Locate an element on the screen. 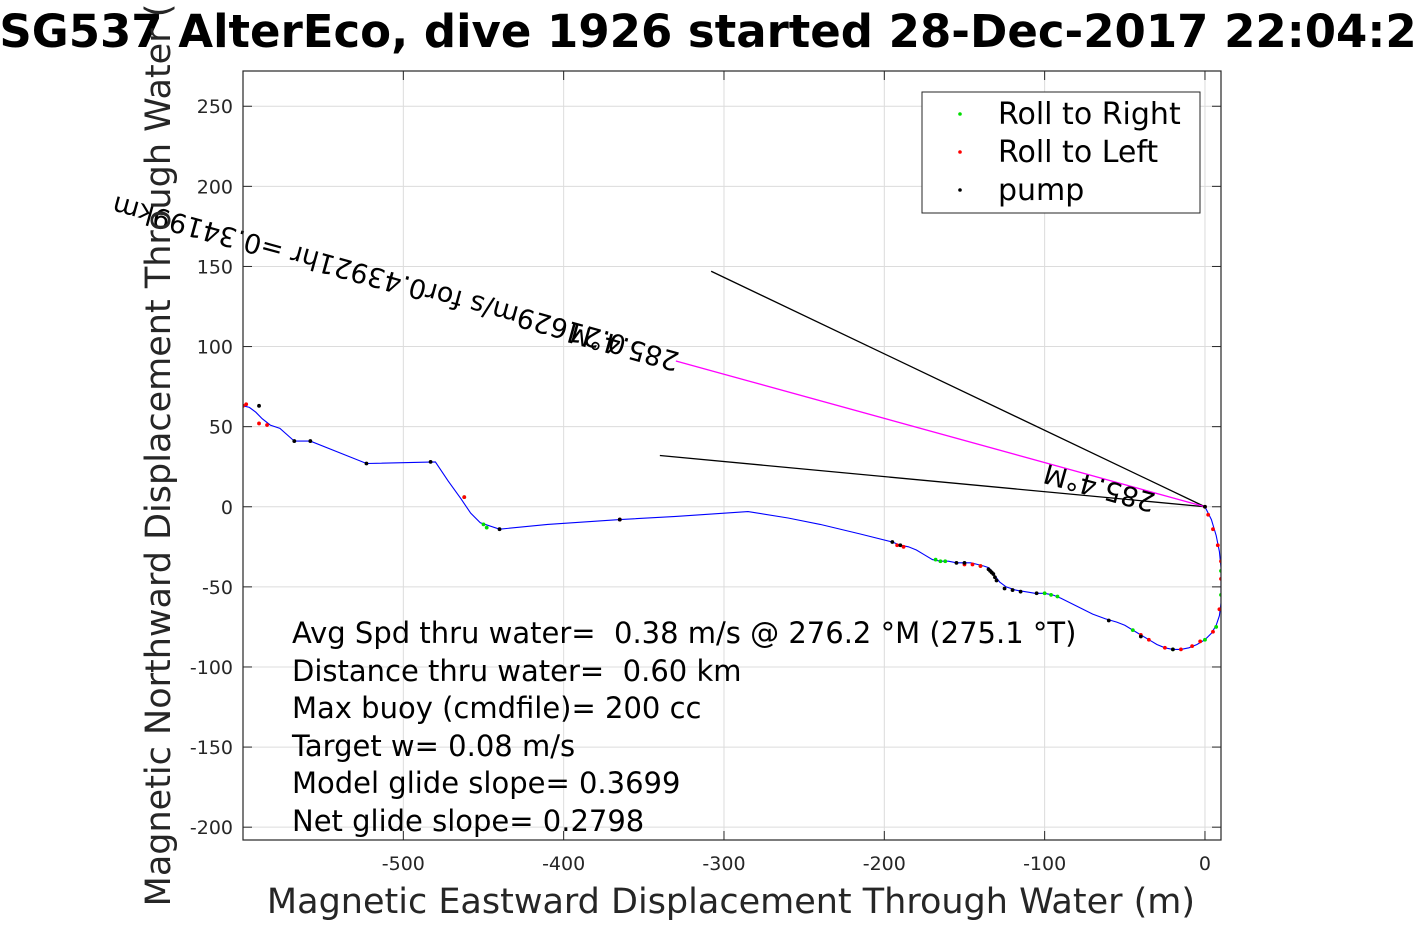 The height and width of the screenshot is (945, 1417). x-tick-label: -300 is located at coordinates (723, 864).